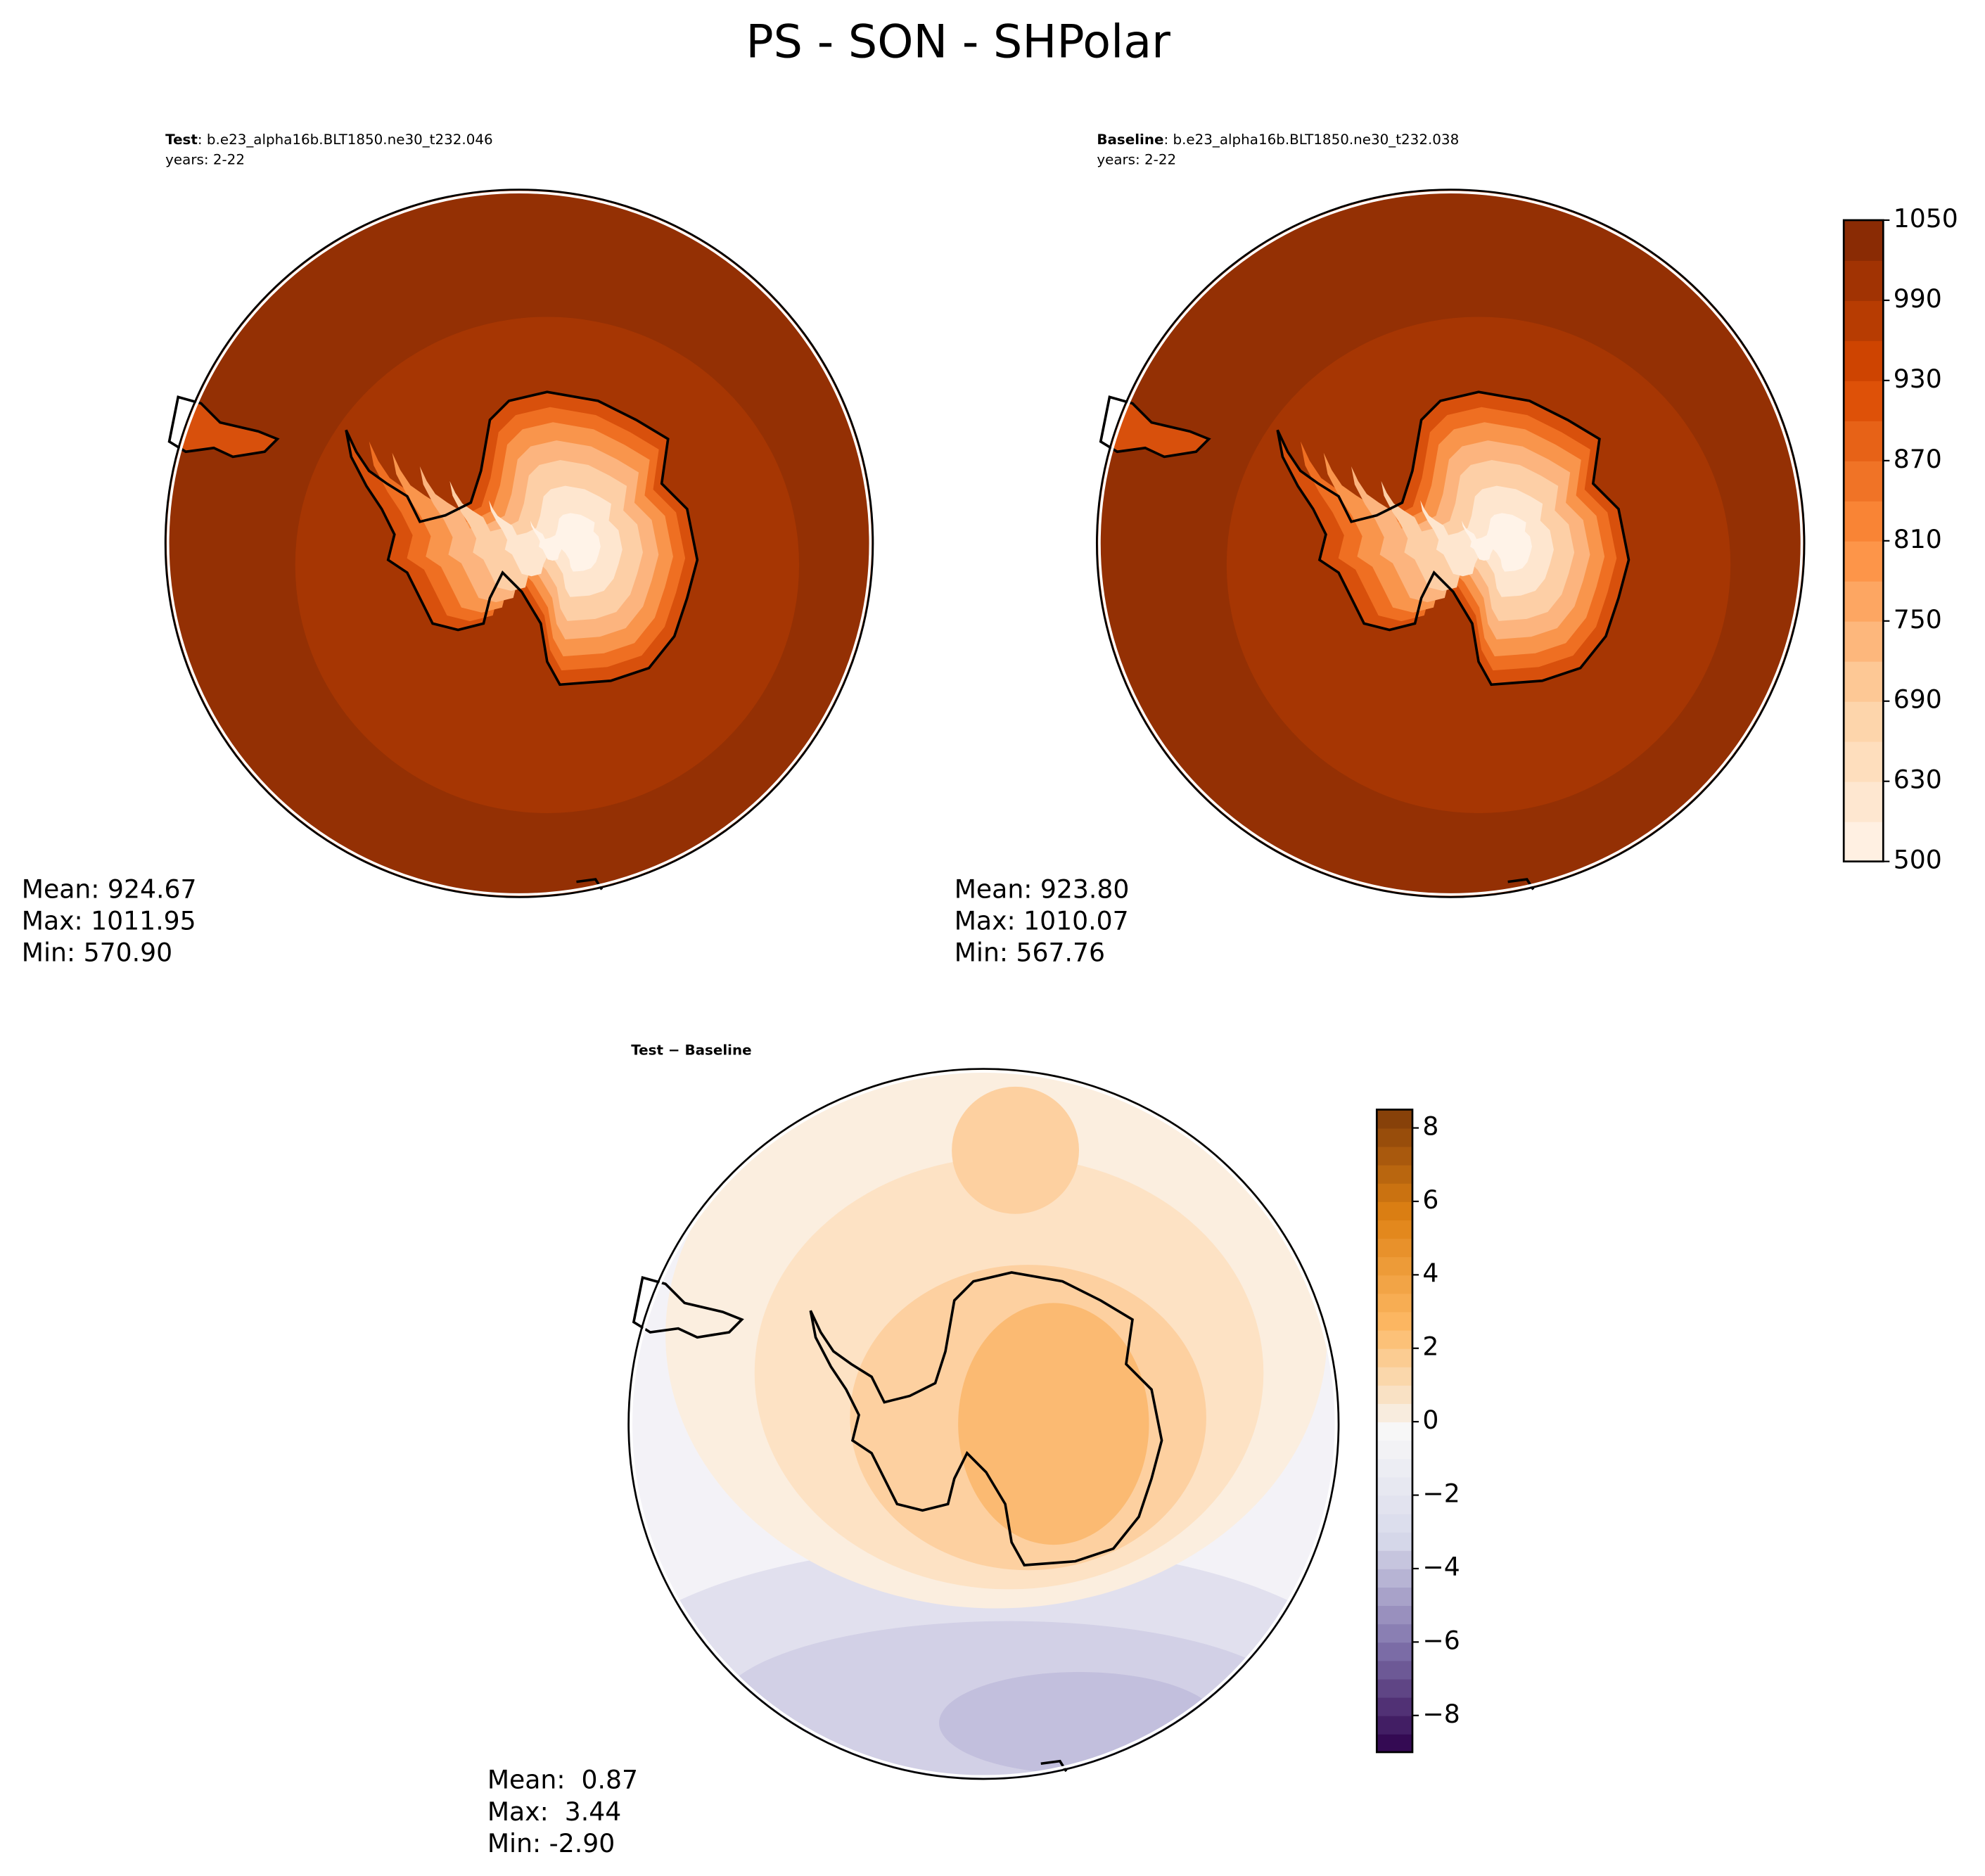  I want to click on colorbar-tick-label: 750, so click(1918, 619).